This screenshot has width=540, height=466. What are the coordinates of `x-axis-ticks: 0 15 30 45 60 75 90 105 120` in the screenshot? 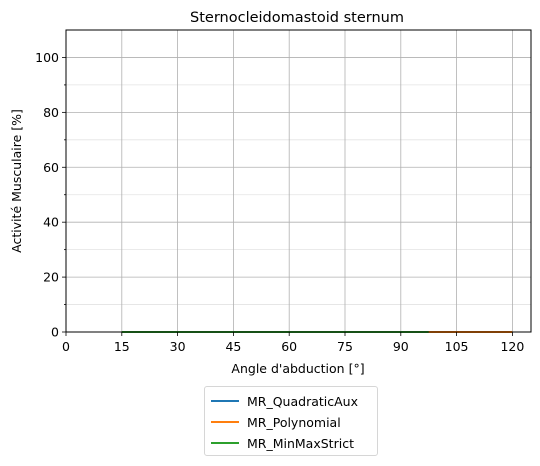 It's located at (293, 343).